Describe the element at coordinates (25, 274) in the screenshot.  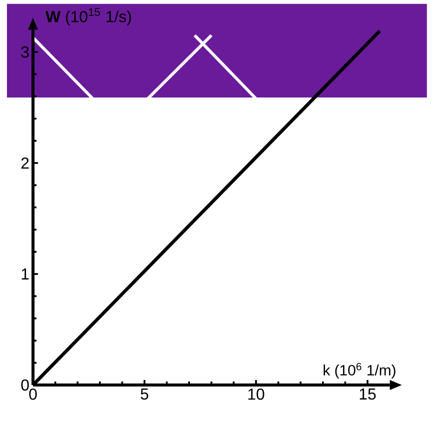
I see `y-tick-label: 1` at that location.